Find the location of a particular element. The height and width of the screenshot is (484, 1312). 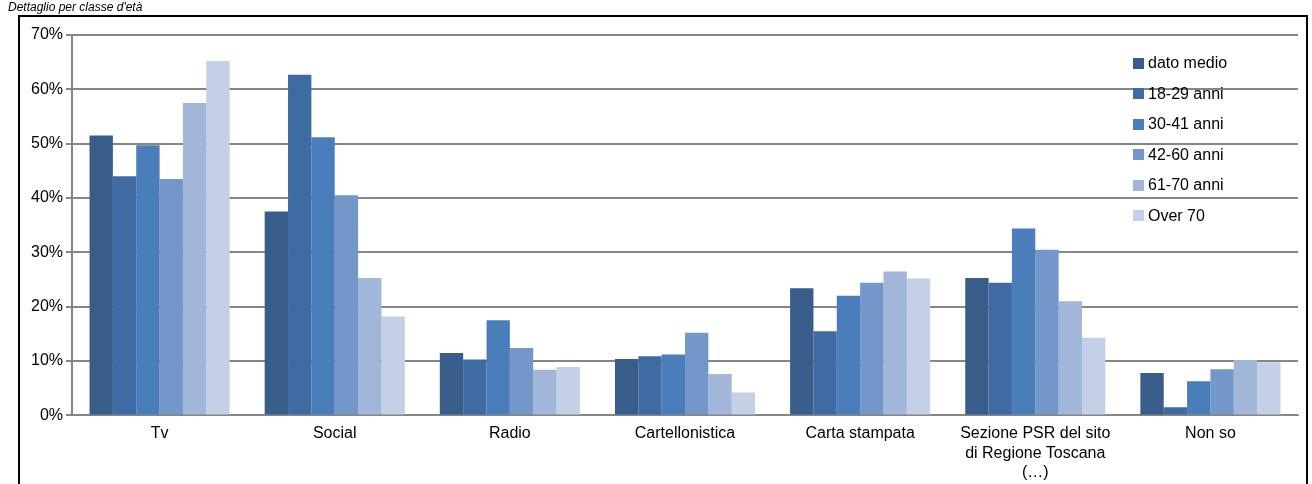

x-tick-label: Social is located at coordinates (334, 433).